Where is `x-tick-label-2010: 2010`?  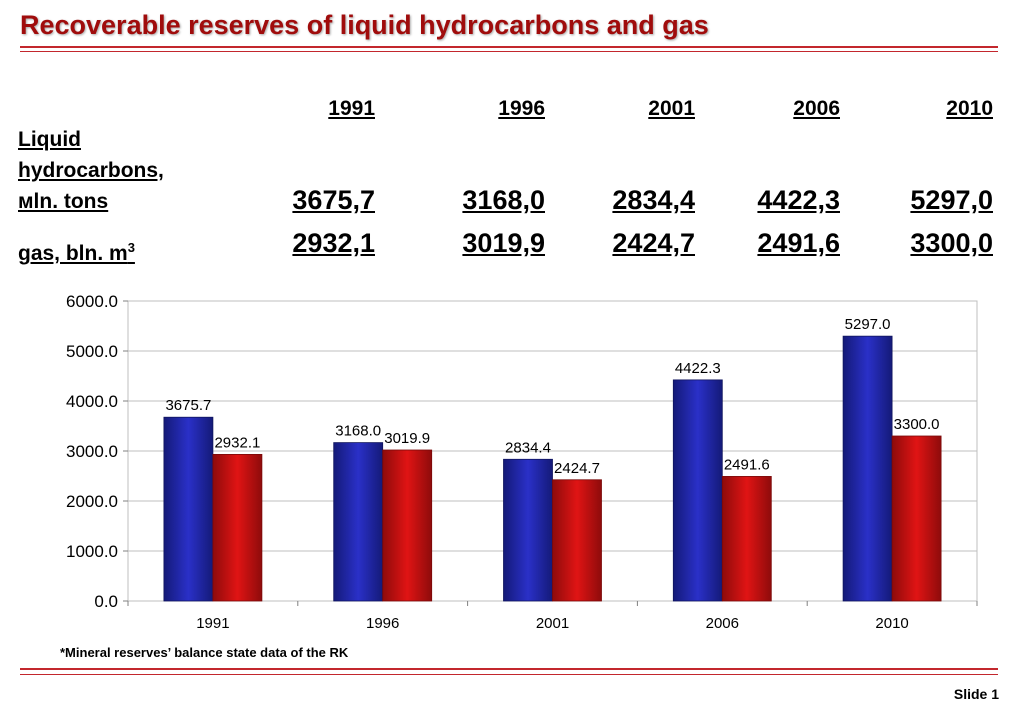 x-tick-label-2010: 2010 is located at coordinates (891, 623).